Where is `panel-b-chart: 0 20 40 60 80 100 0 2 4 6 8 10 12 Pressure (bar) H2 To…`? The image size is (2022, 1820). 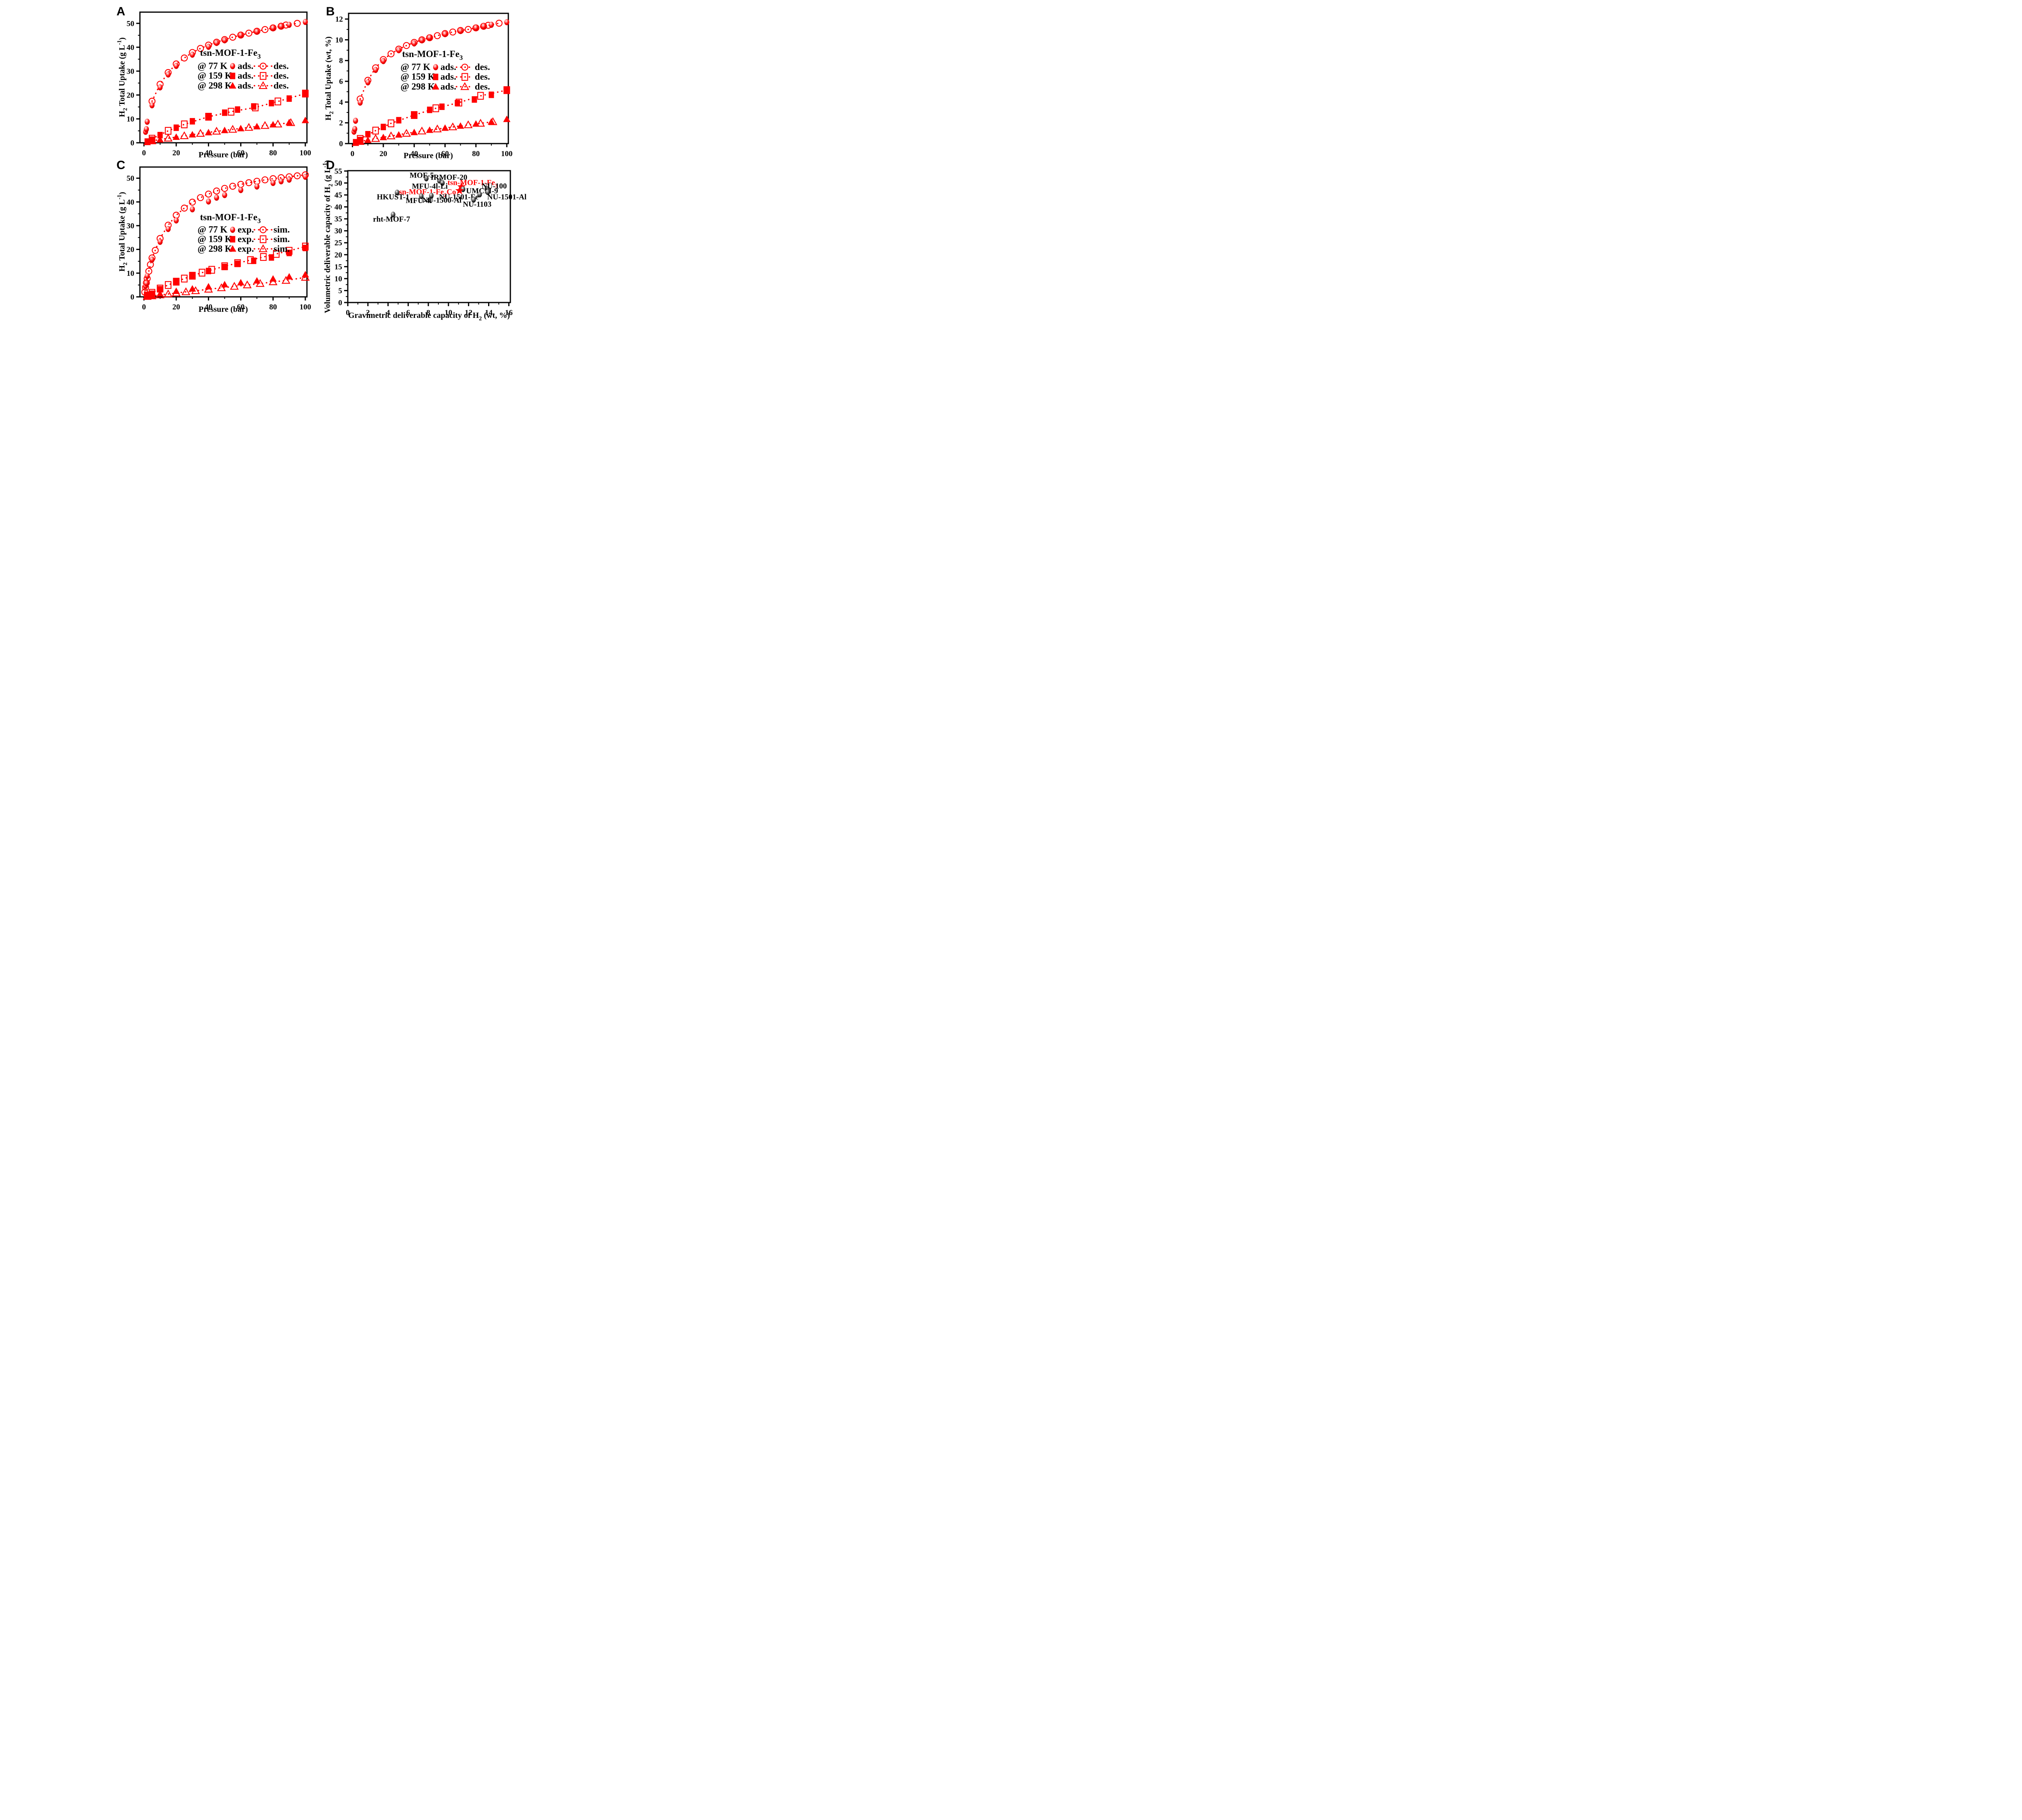 panel-b-chart: 0 20 40 60 80 100 0 2 4 6 8 10 12 Pressure (bar) H2 To… is located at coordinates (418, 86).